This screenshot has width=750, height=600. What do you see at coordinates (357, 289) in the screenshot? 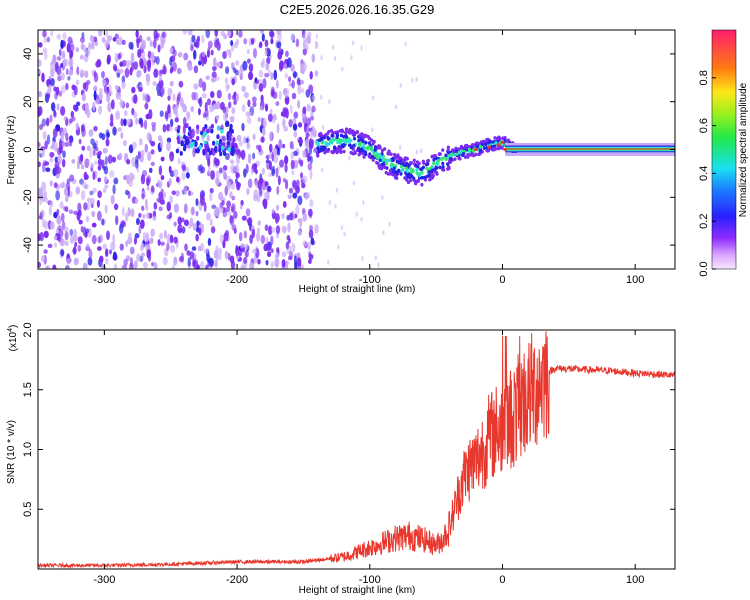
I see `spectrogram-xlabel: Height of straight line (km)` at bounding box center [357, 289].